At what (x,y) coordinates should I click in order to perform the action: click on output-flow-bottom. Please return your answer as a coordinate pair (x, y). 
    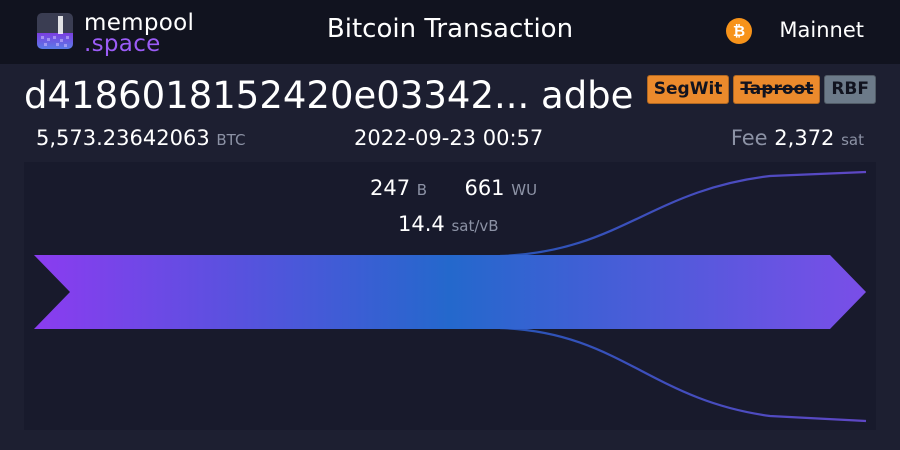
    Looking at the image, I should click on (683, 374).